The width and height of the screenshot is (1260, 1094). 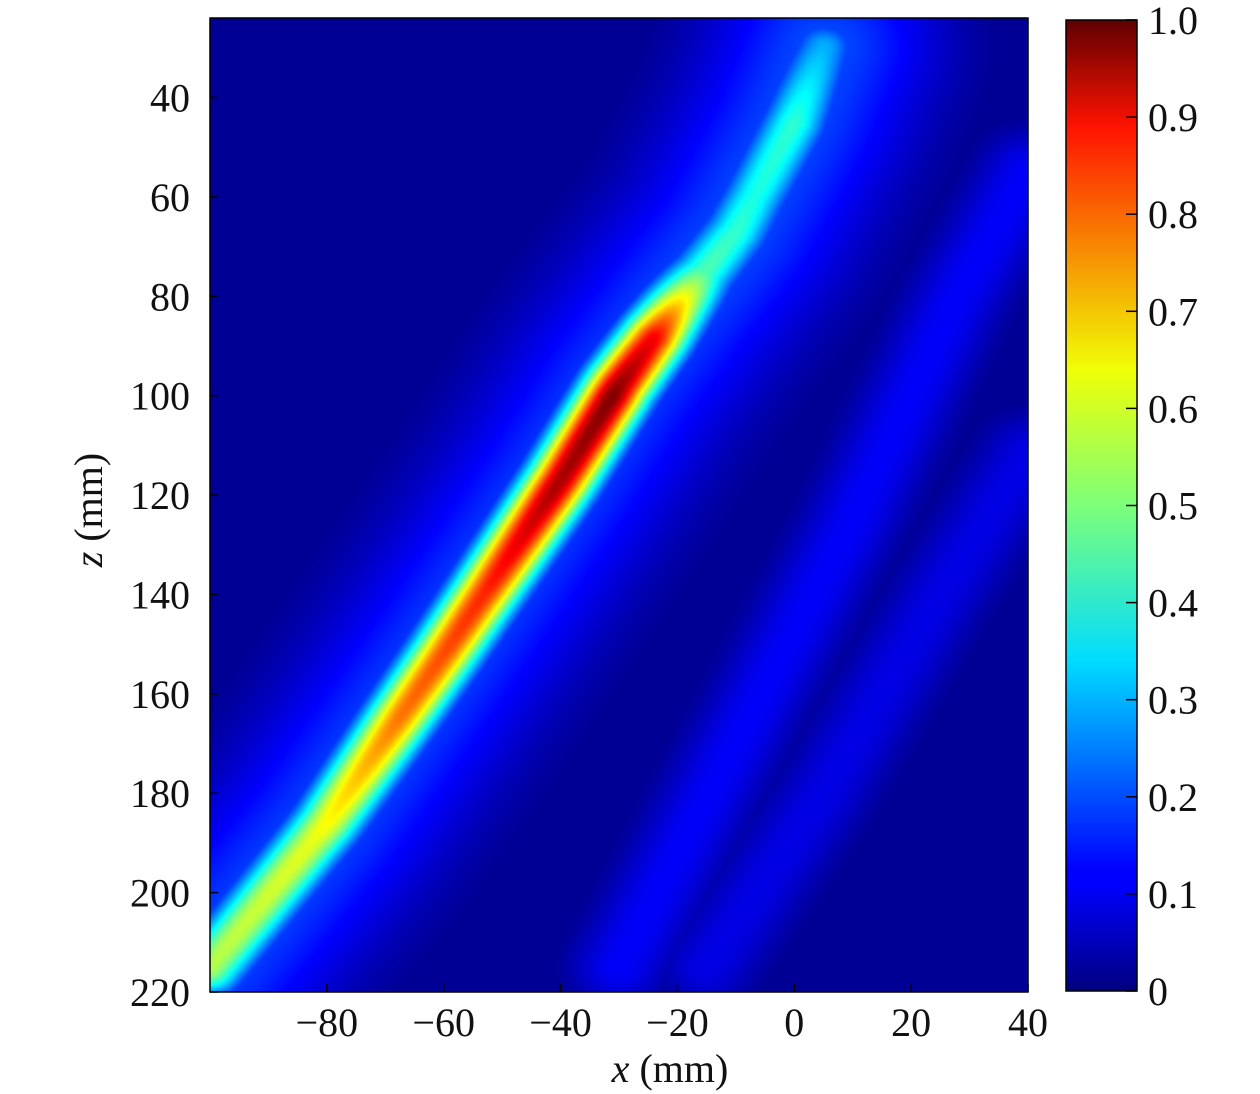 What do you see at coordinates (1173, 117) in the screenshot?
I see `colorbar-tick-label: 0.9` at bounding box center [1173, 117].